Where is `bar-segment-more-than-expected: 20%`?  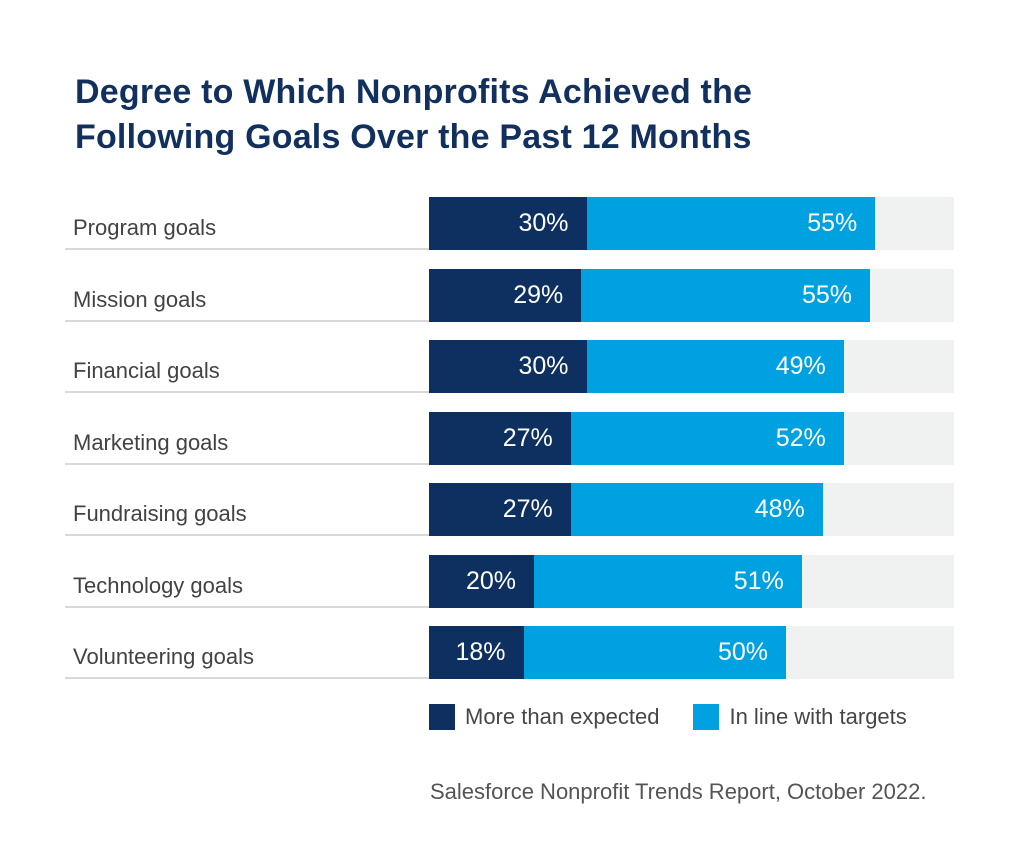 bar-segment-more-than-expected: 20% is located at coordinates (481, 581).